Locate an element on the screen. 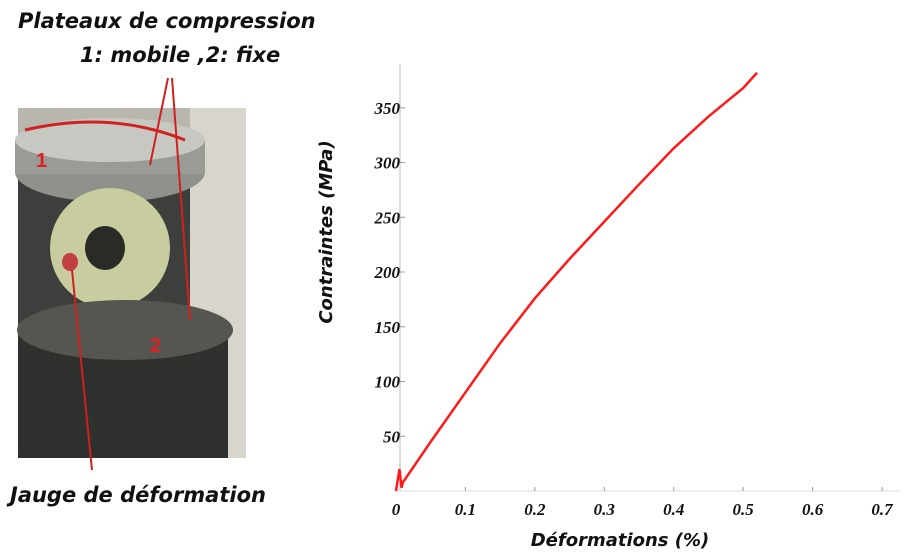  annotation: 1: mobile ,2: fixe is located at coordinates (180, 55).